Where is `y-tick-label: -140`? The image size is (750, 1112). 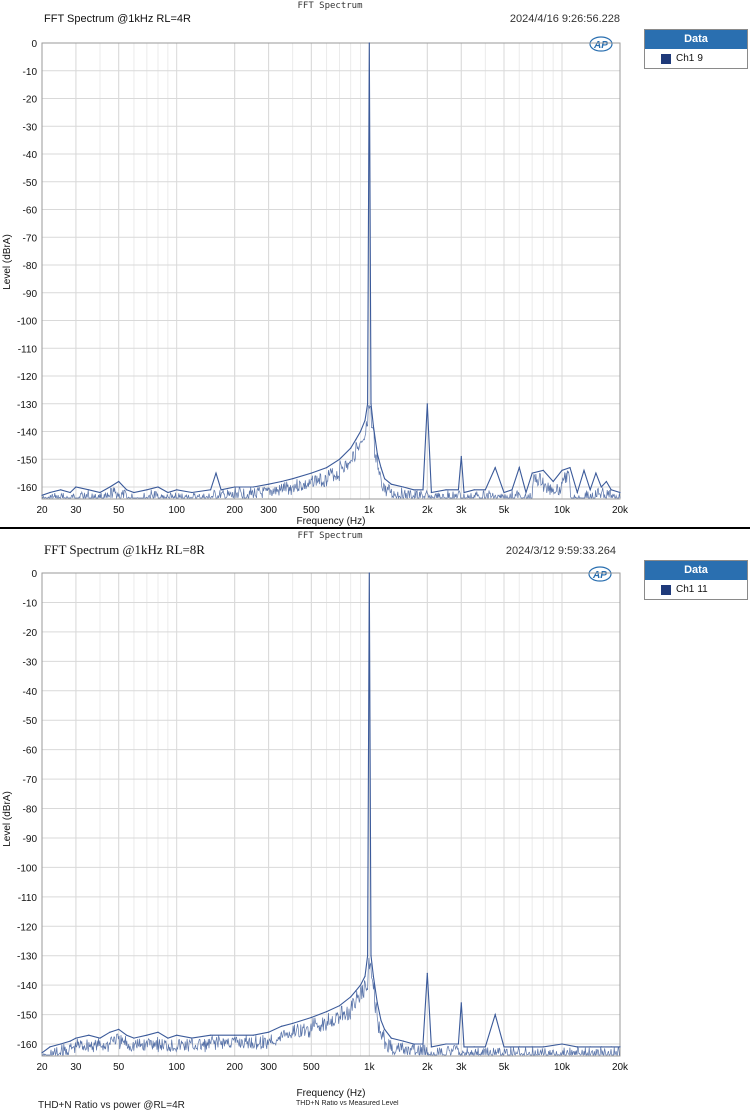 y-tick-label: -140 is located at coordinates (27, 986).